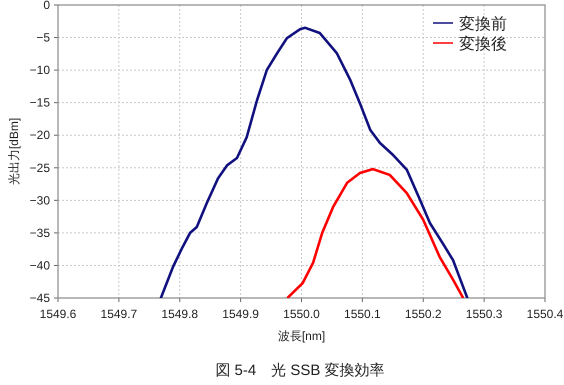 This screenshot has height=385, width=564. I want to click on y-tick-label: −5, so click(43, 37).